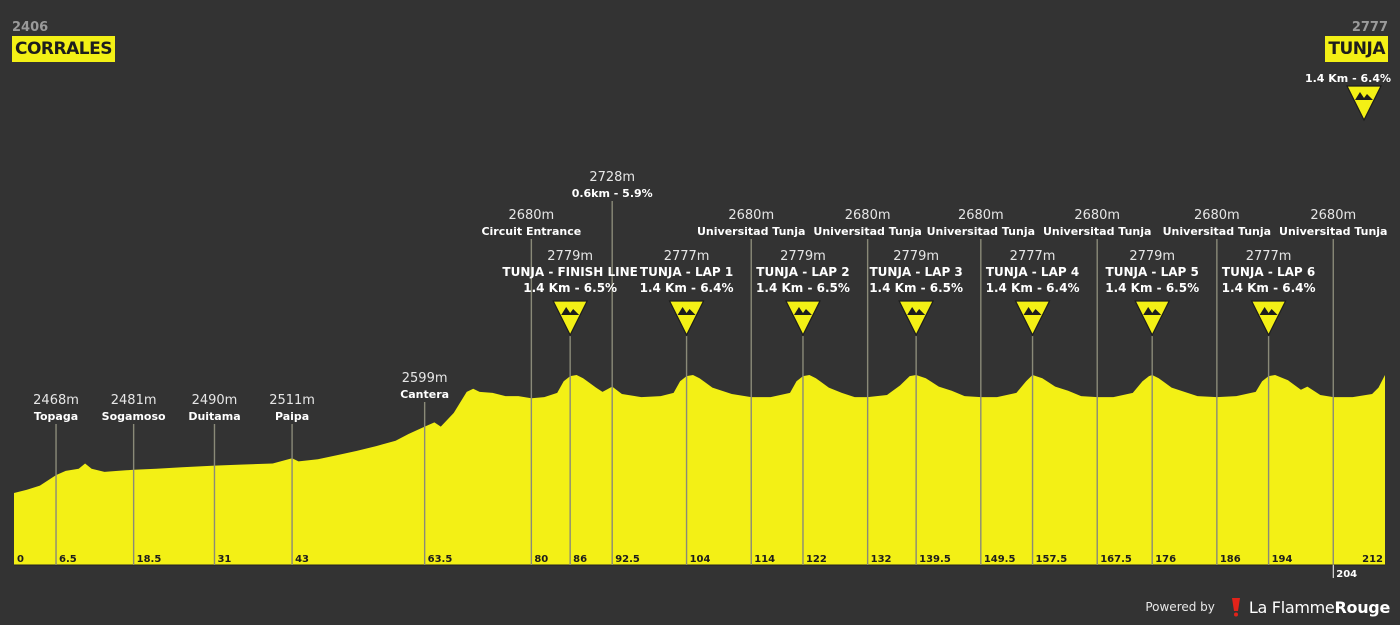  Describe the element at coordinates (802, 272) in the screenshot. I see `climb-name: TUNJA - LAP 2` at that location.